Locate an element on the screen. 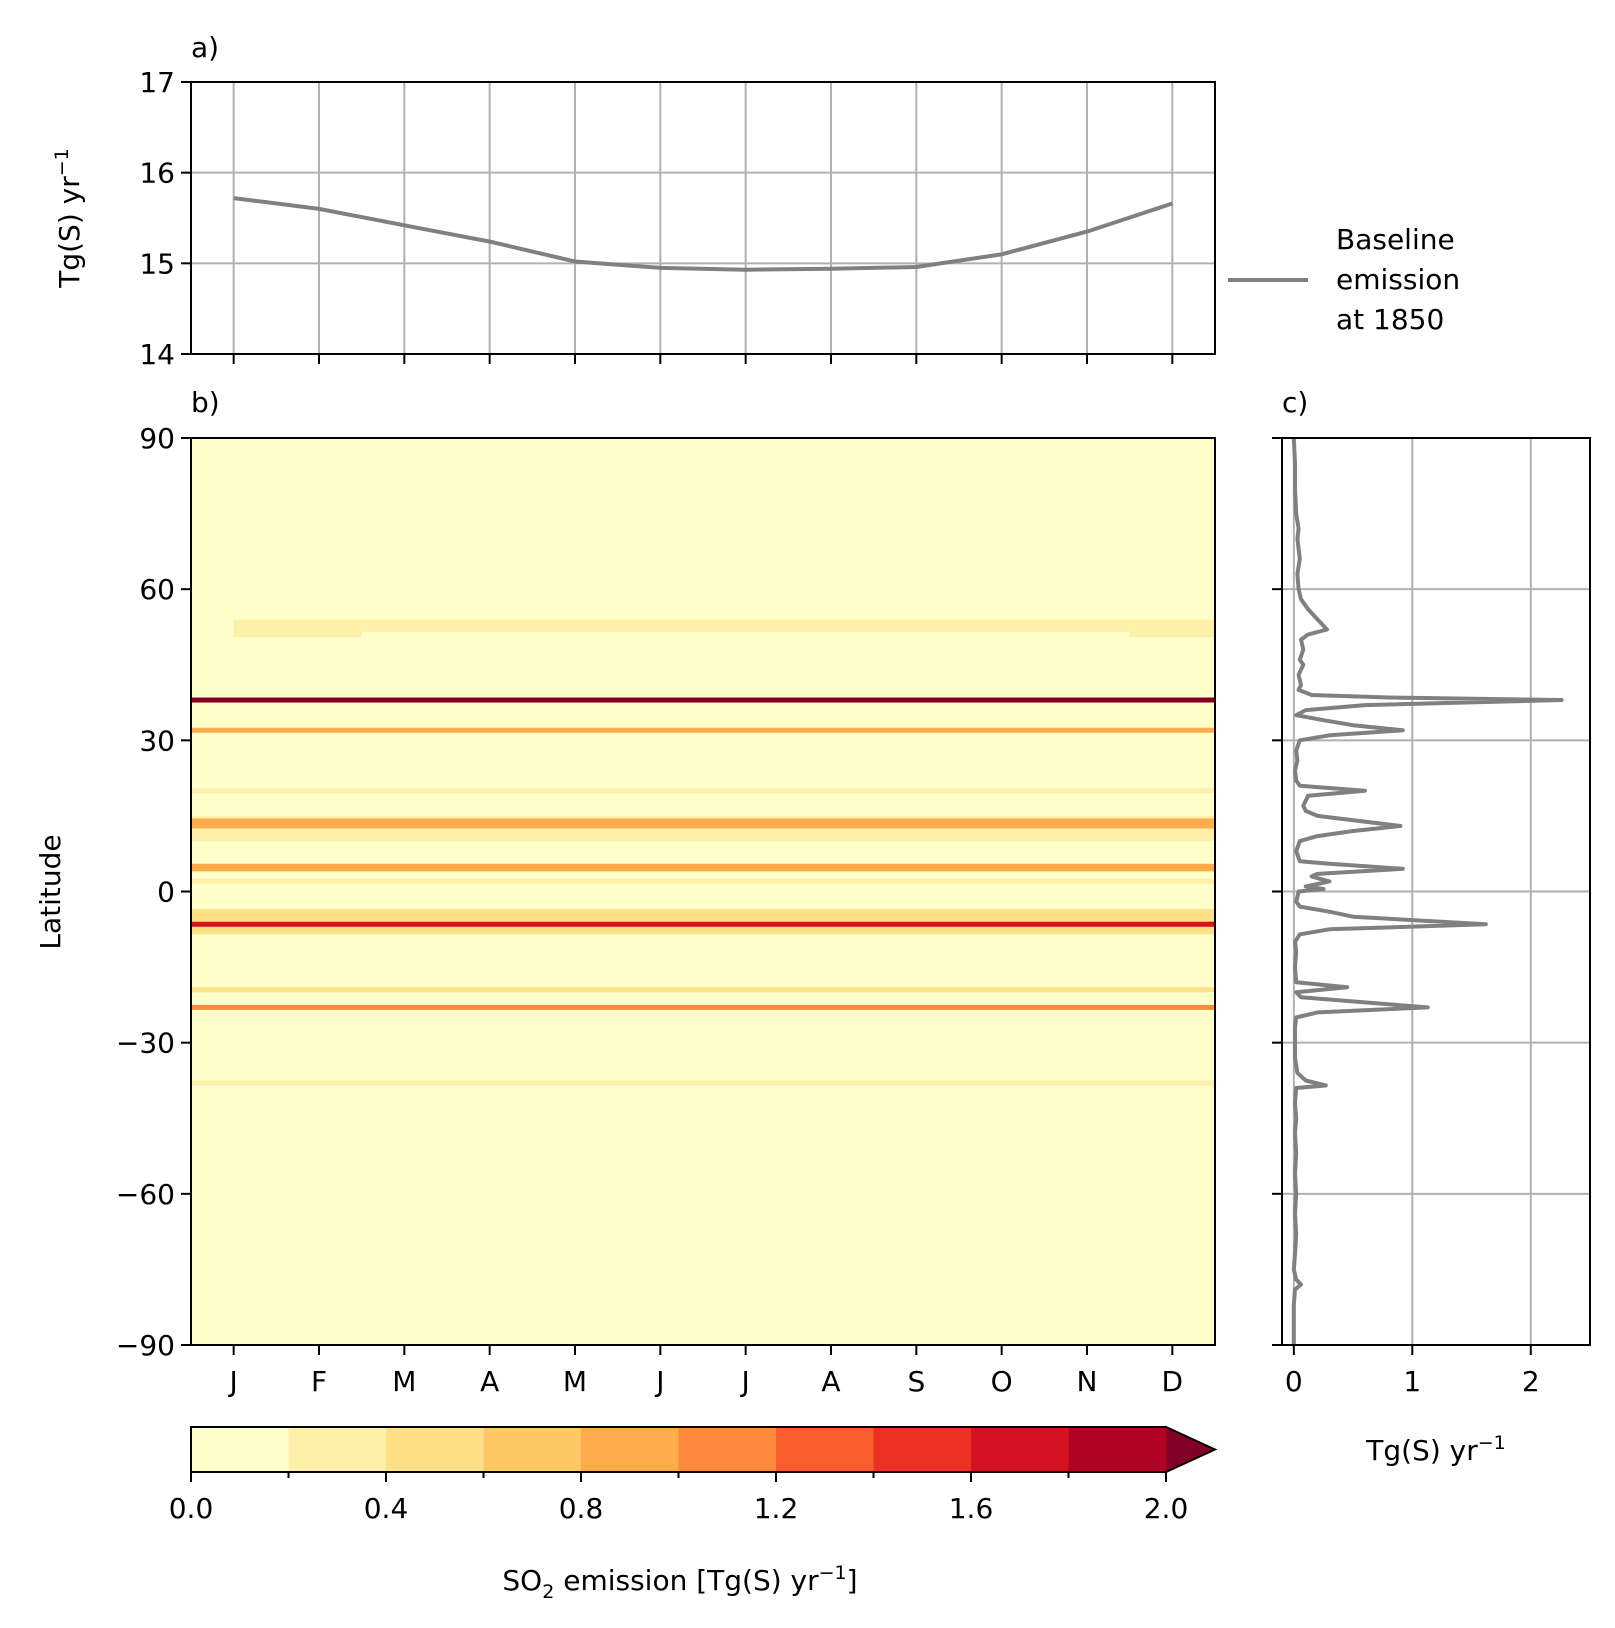 The image size is (1615, 1628). colorbar-tick-label: 1.2 is located at coordinates (776, 1508).